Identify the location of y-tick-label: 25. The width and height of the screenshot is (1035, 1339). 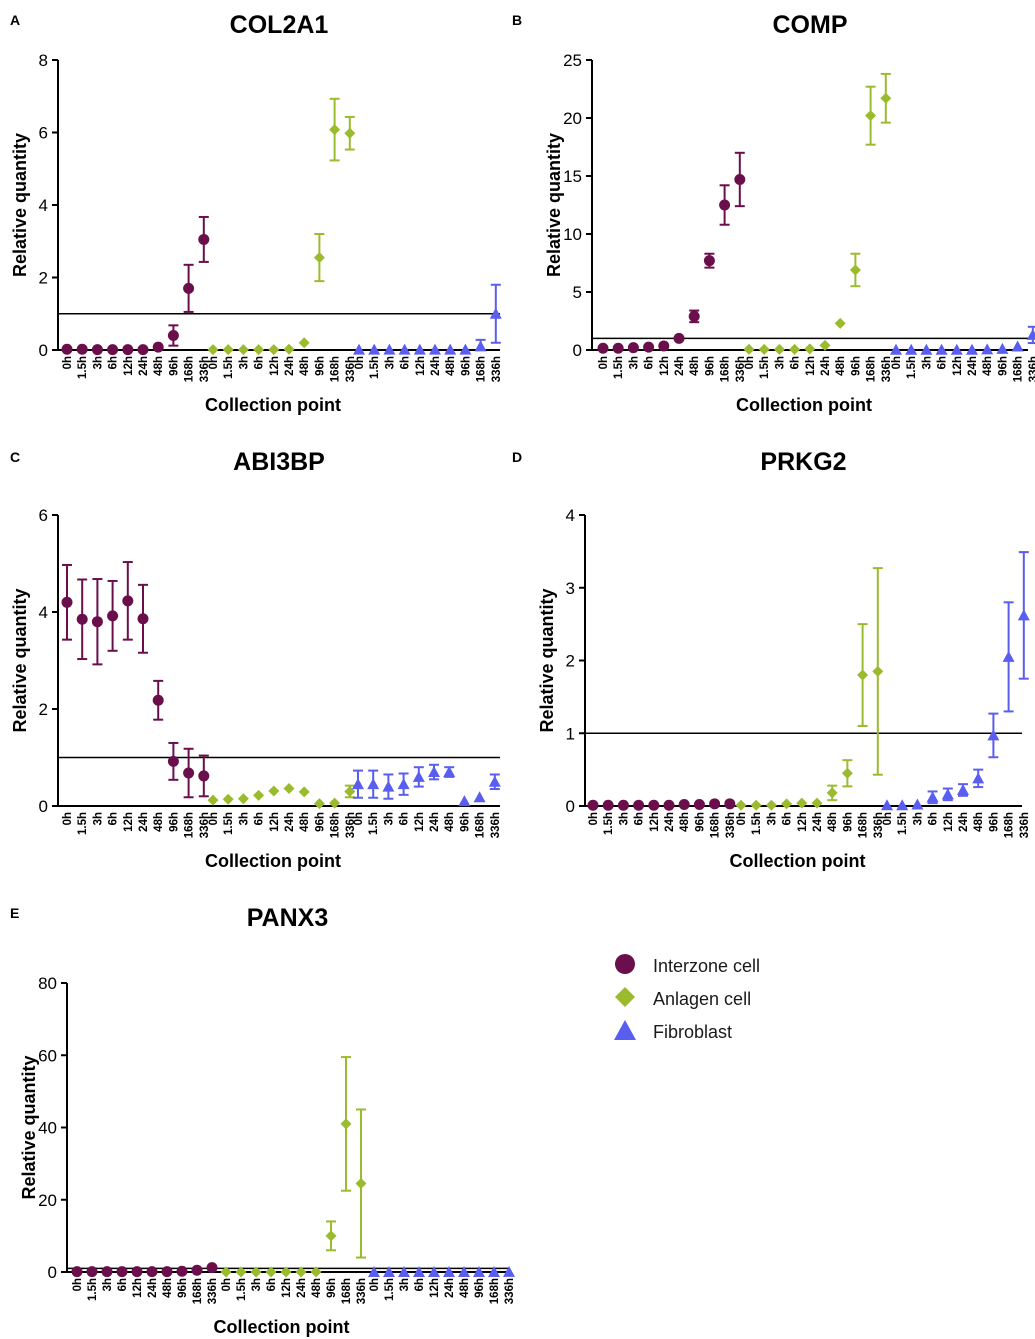
(572, 60).